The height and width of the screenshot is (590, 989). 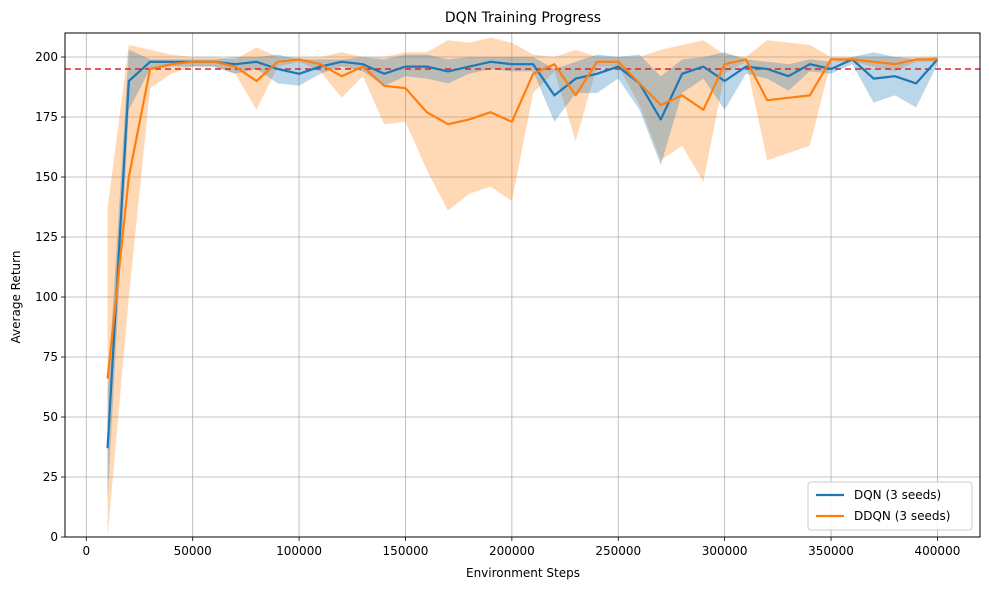 What do you see at coordinates (46, 237) in the screenshot?
I see `y-tick-label: 125` at bounding box center [46, 237].